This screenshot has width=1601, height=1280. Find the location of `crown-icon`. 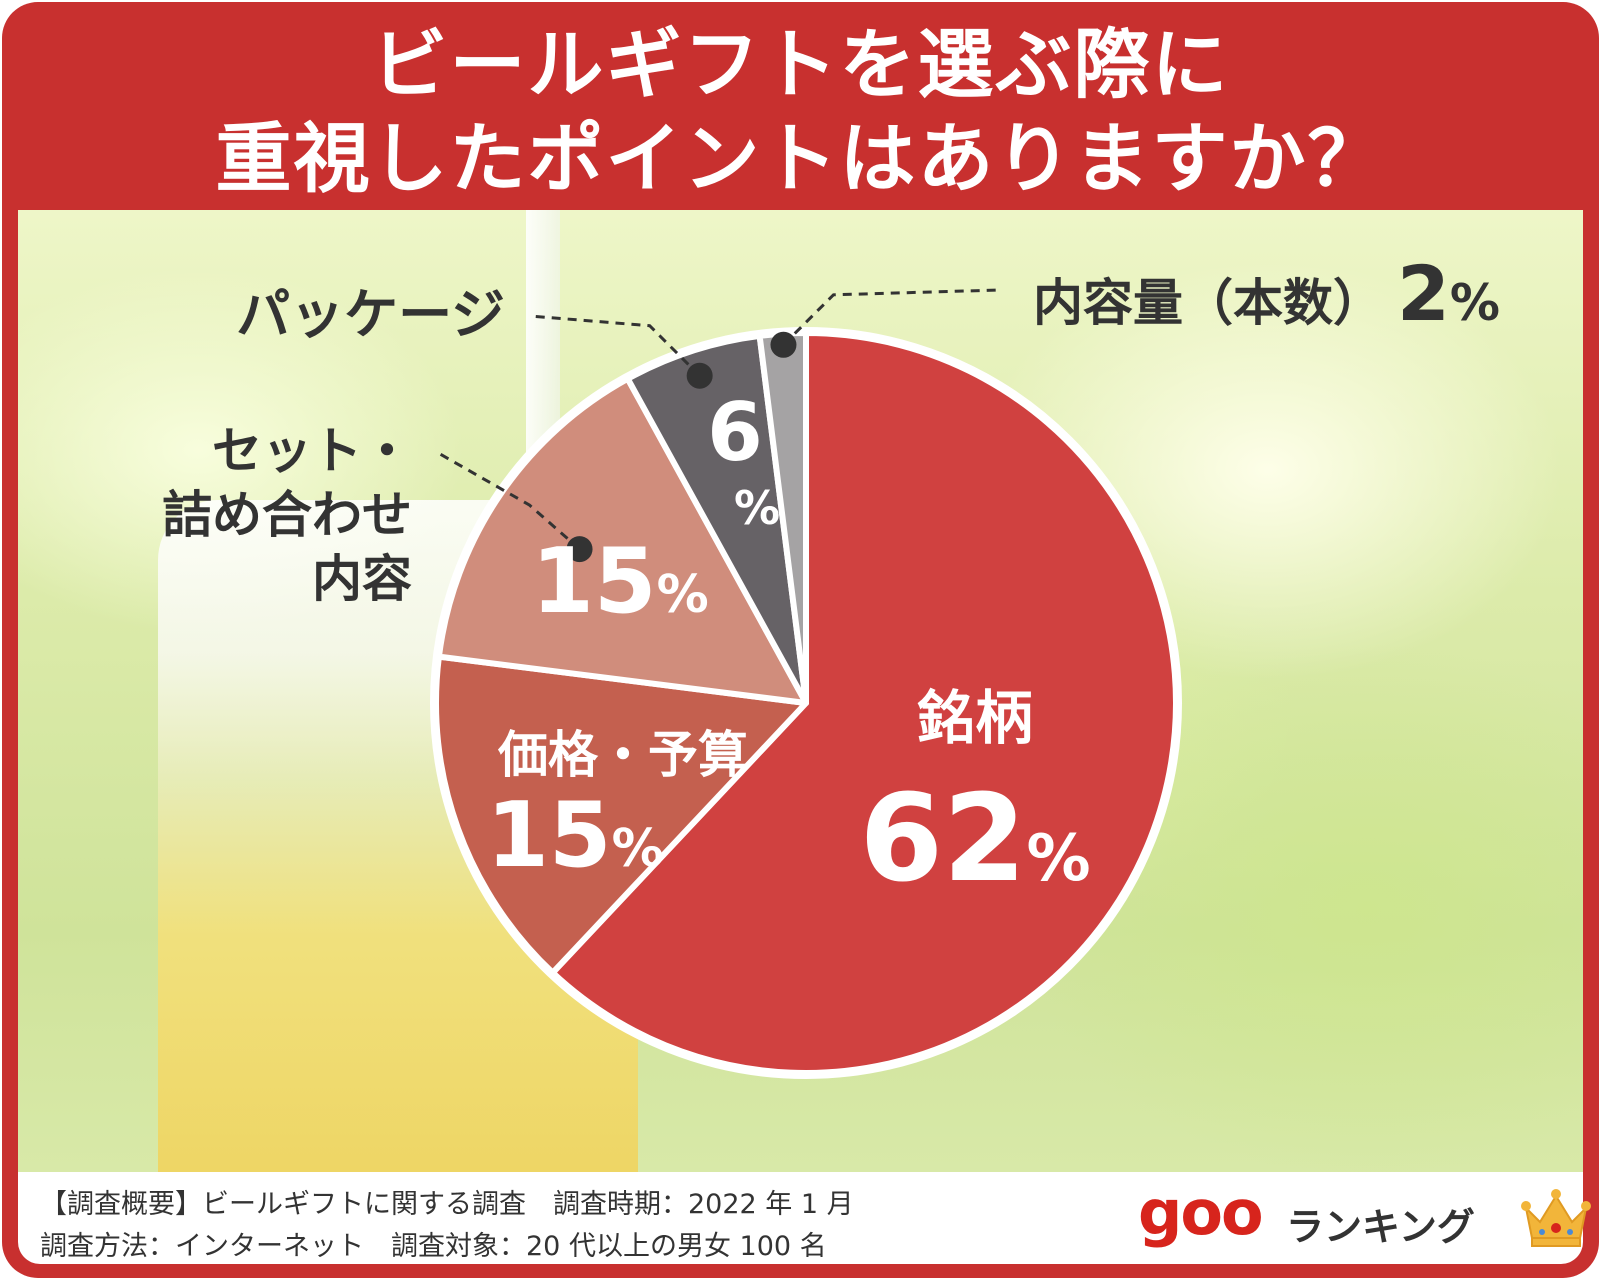

crown-icon is located at coordinates (1556, 1218).